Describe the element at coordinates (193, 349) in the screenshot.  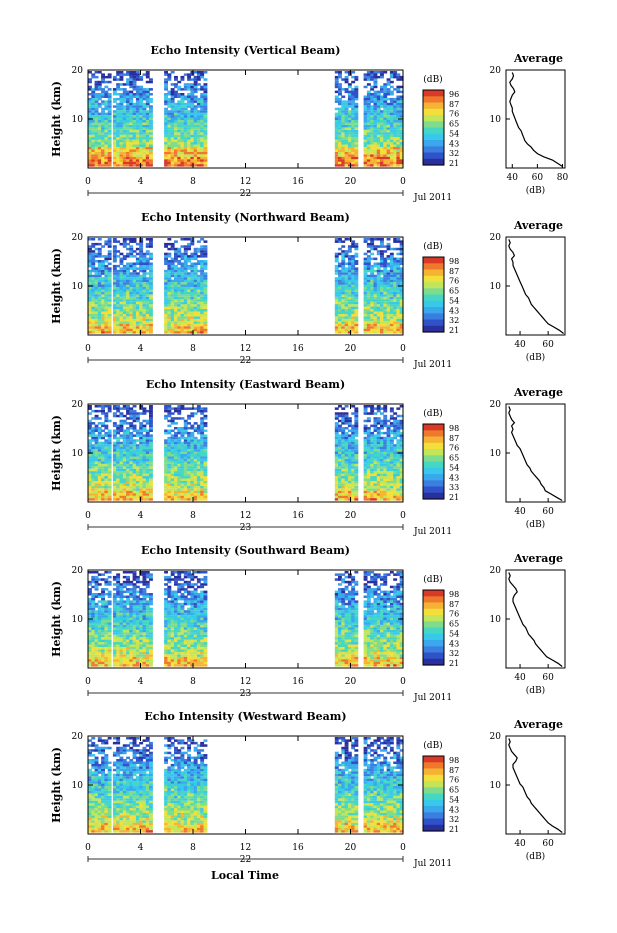
I see `x-tick-label: 8` at that location.